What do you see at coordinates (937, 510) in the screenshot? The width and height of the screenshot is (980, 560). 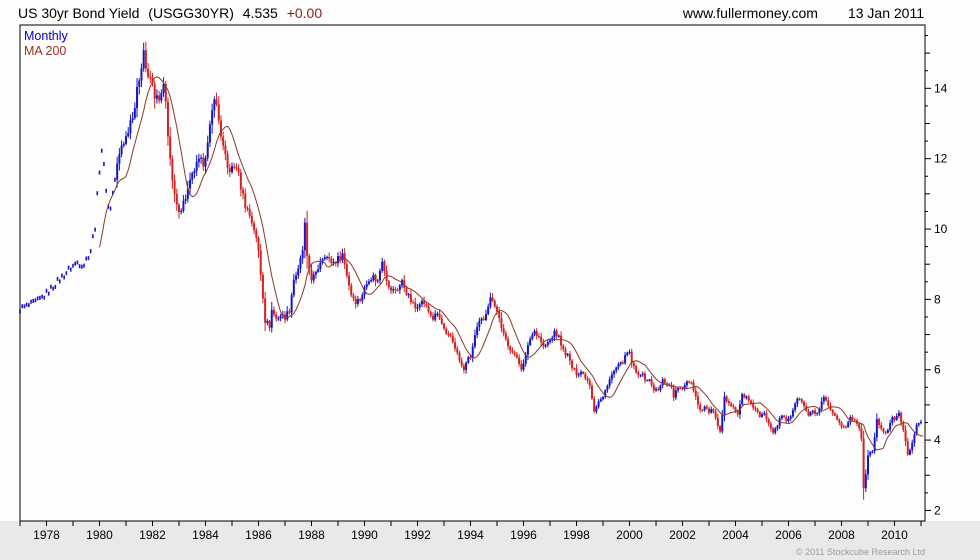 I see `svg-text: 2` at bounding box center [937, 510].